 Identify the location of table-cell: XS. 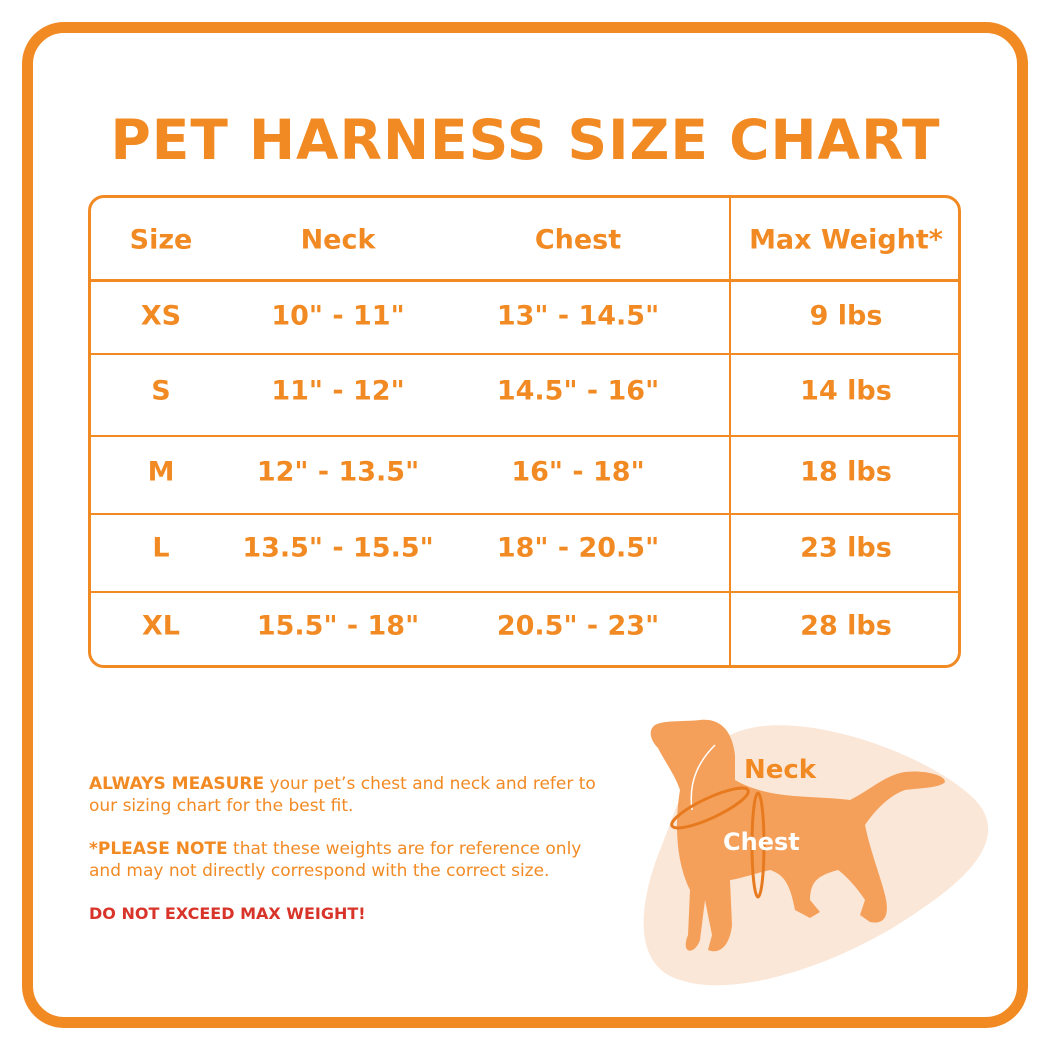
(161, 316).